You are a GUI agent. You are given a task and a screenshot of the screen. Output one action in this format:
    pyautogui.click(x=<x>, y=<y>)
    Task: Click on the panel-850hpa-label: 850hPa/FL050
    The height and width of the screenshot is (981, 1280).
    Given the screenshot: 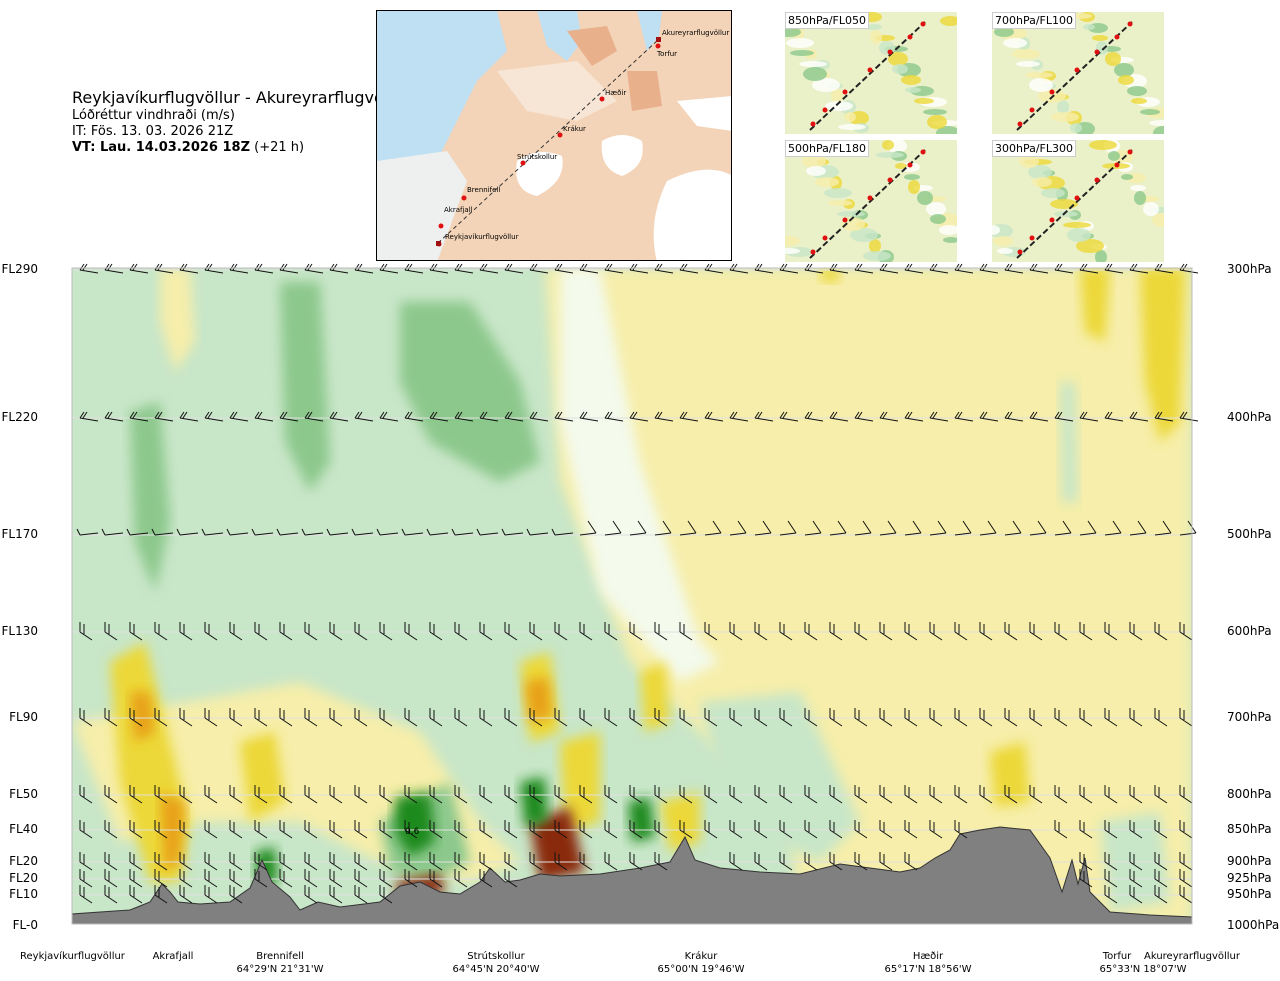 What is the action you would take?
    pyautogui.click(x=827, y=20)
    